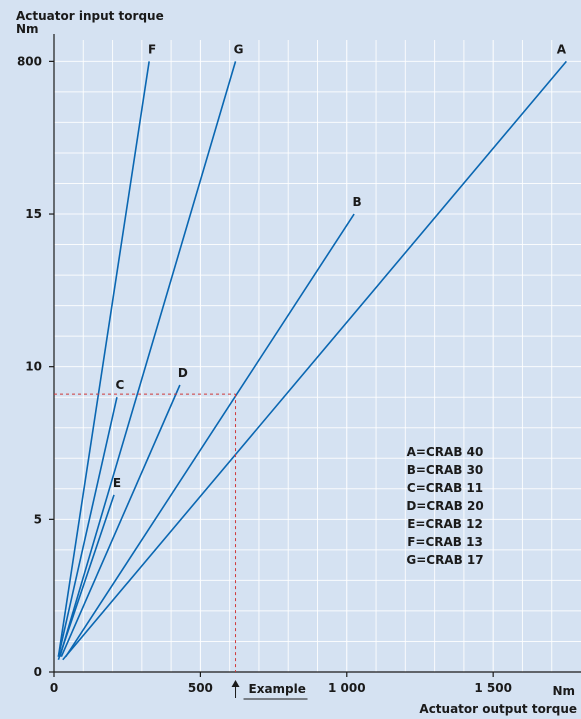  What do you see at coordinates (33, 214) in the screenshot?
I see `y-tick-label: 15` at bounding box center [33, 214].